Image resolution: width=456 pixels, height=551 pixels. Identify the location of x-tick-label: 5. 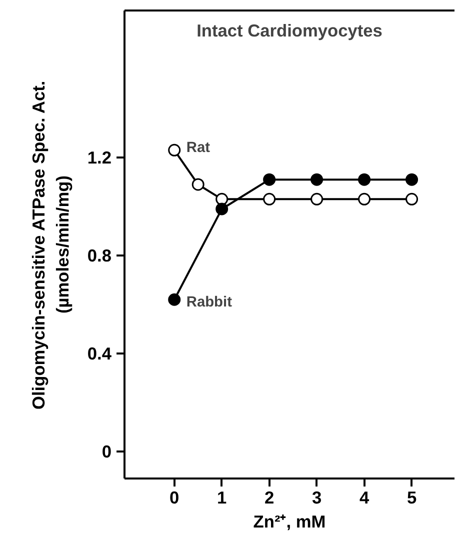
(411, 498).